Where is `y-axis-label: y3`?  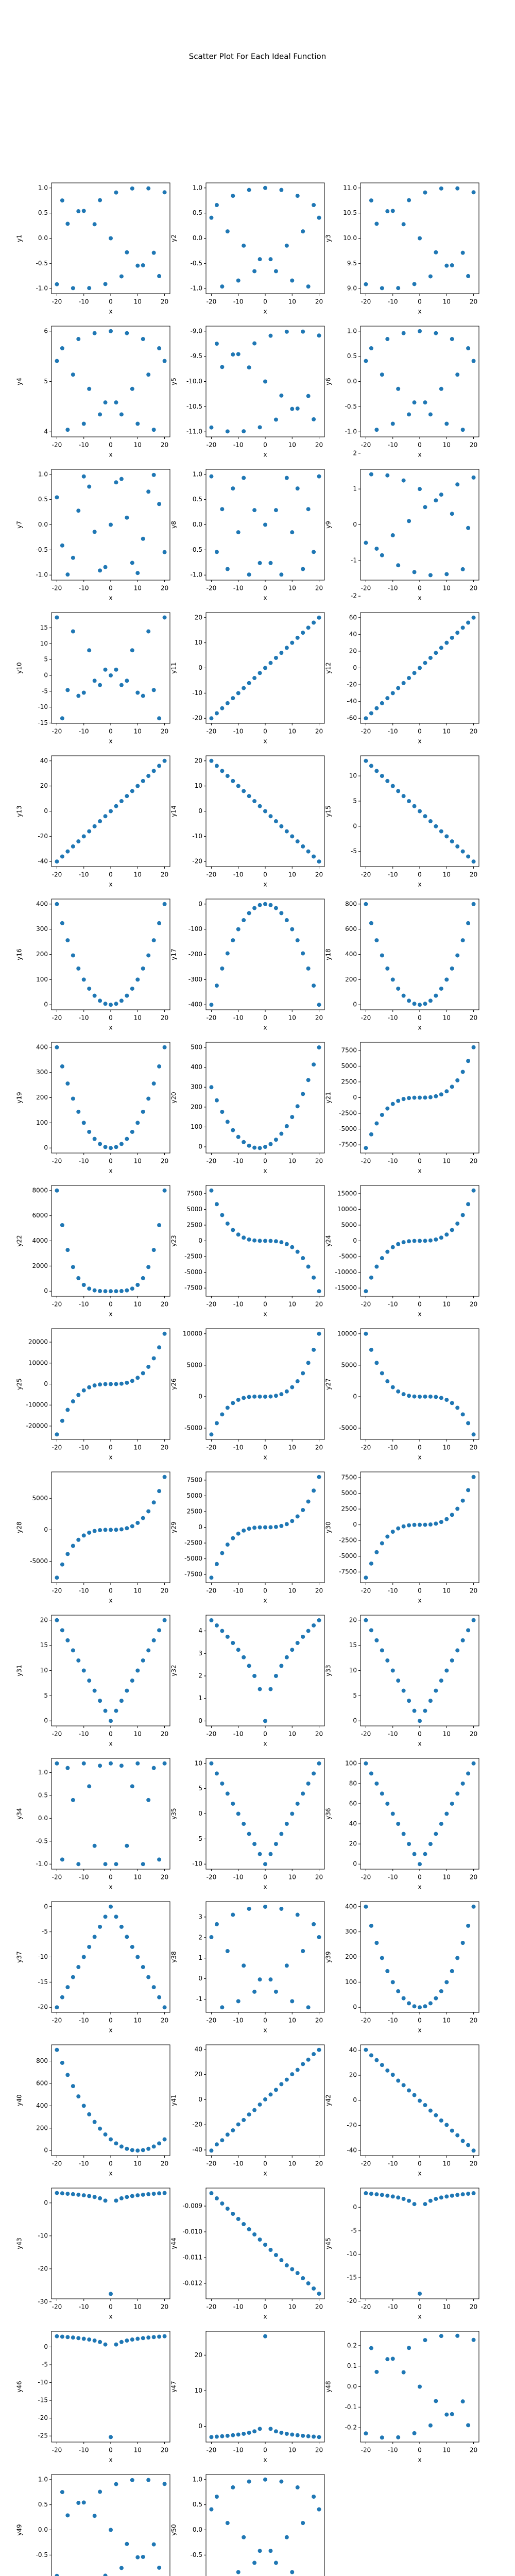
y-axis-label: y3 is located at coordinates (328, 238).